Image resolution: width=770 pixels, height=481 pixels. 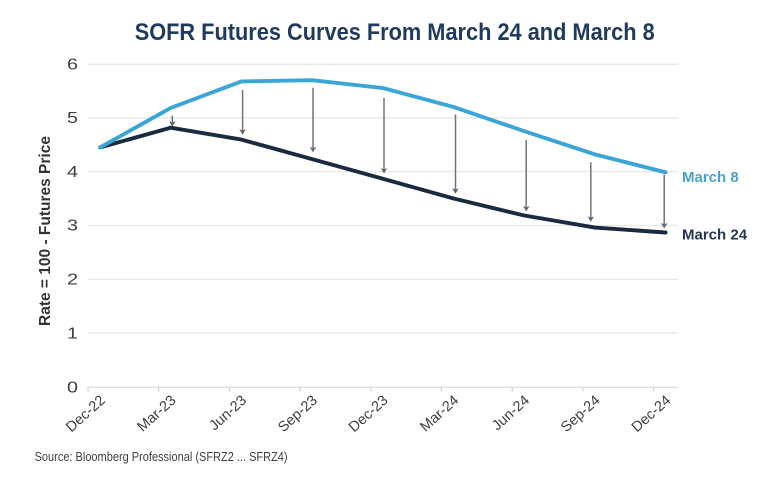 What do you see at coordinates (72, 280) in the screenshot?
I see `svg-text: 2` at bounding box center [72, 280].